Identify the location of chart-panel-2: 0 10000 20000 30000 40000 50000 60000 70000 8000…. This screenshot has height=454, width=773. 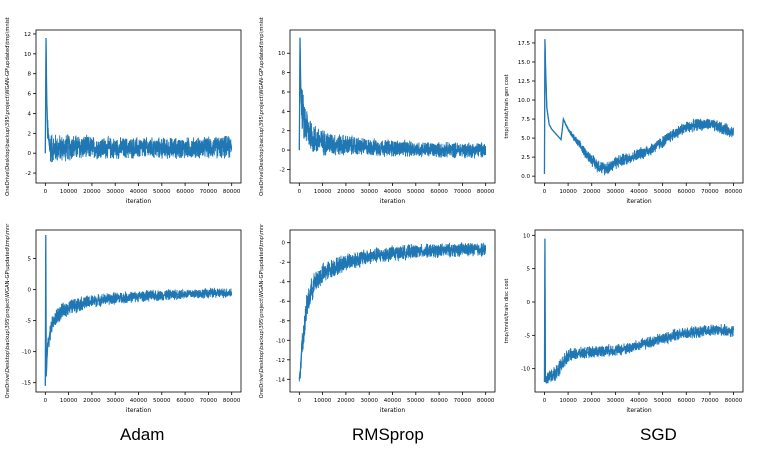
(624, 117).